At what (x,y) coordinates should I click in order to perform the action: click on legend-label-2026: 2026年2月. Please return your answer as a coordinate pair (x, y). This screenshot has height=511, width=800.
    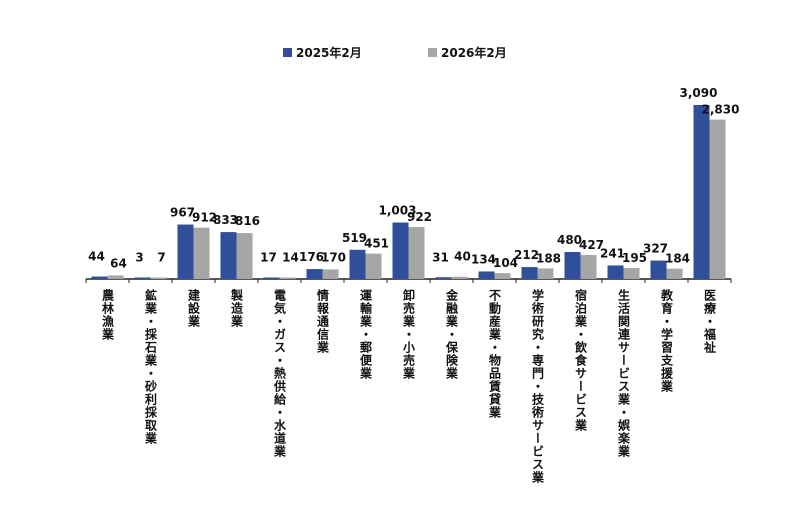
    Looking at the image, I should click on (474, 53).